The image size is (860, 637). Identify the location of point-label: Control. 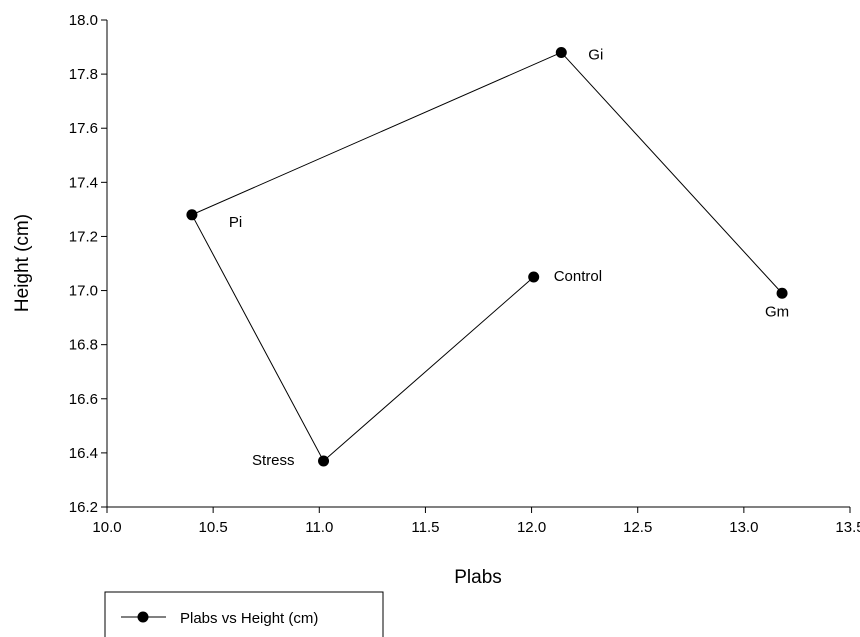
(578, 276).